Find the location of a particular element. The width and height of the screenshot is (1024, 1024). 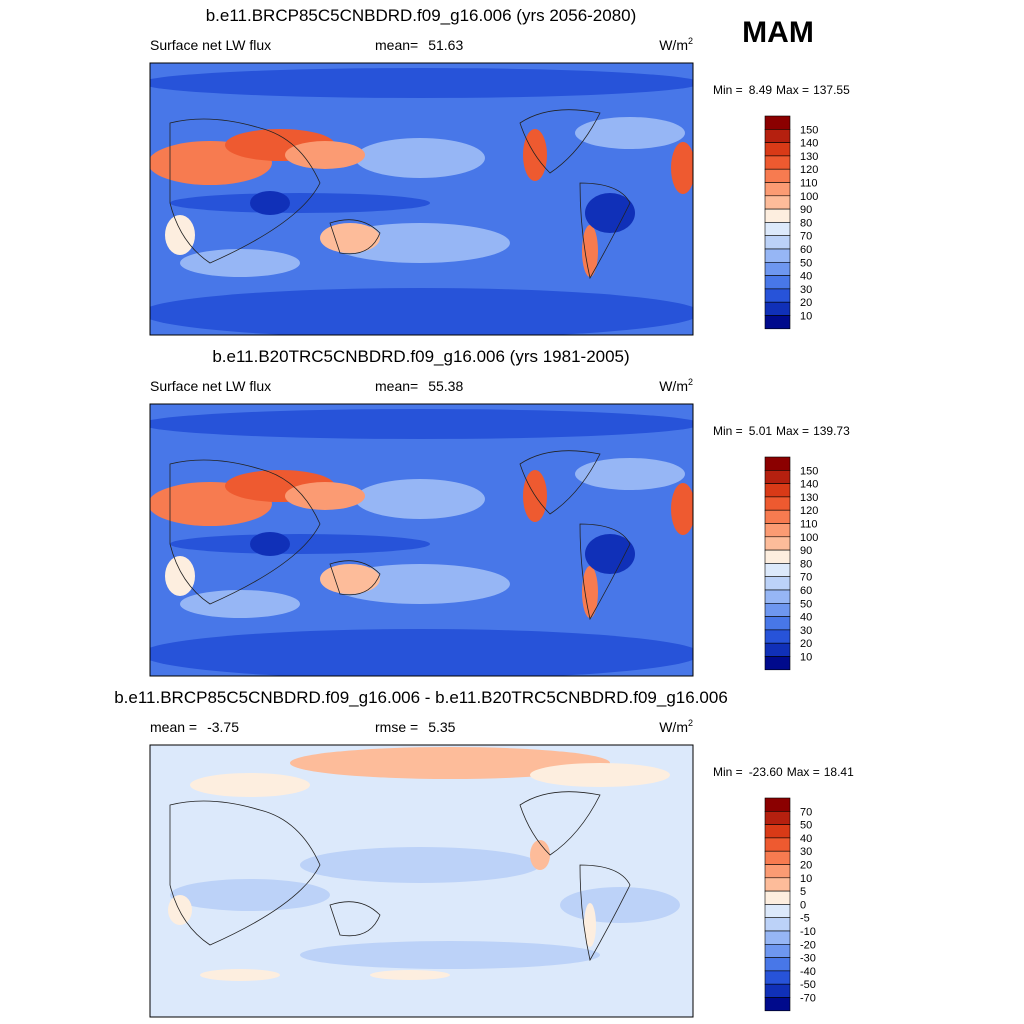

colorbar-label: 120 is located at coordinates (809, 511).